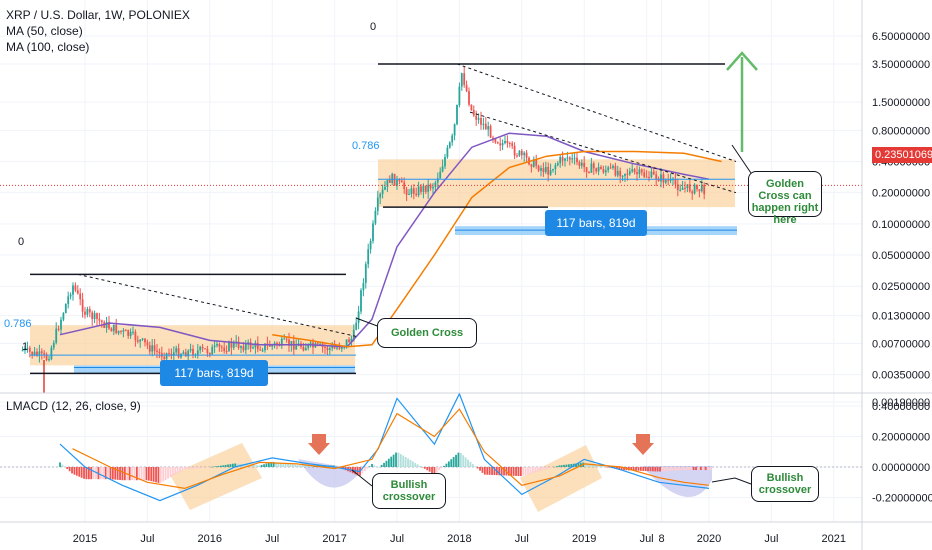 Image resolution: width=932 pixels, height=550 pixels. Describe the element at coordinates (25, 347) in the screenshot. I see `fib-one-label-left: 1` at that location.